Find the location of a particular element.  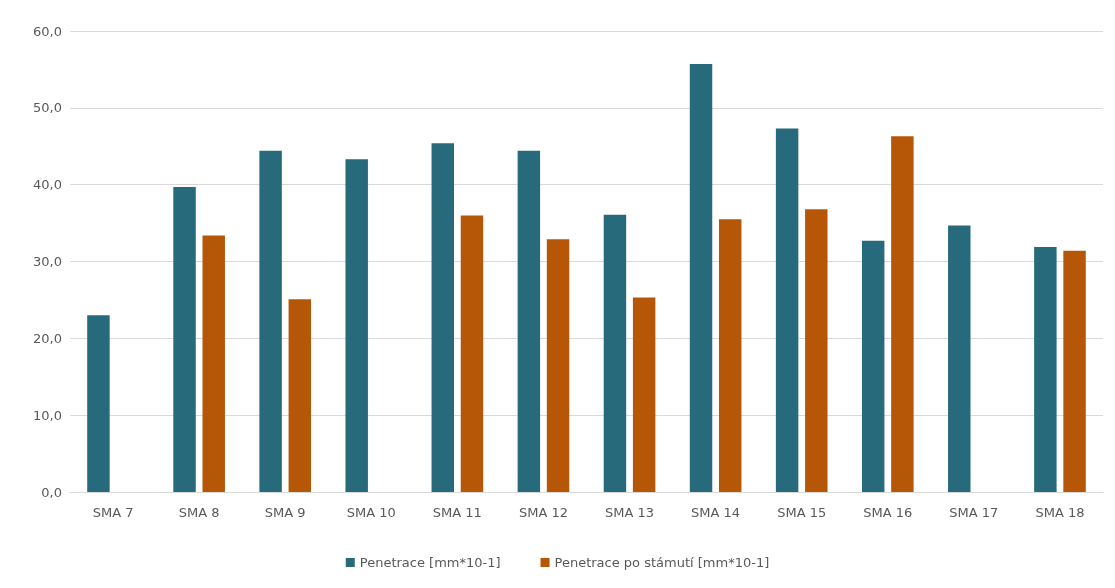

y-tick-label: 20,0 is located at coordinates (47, 338).